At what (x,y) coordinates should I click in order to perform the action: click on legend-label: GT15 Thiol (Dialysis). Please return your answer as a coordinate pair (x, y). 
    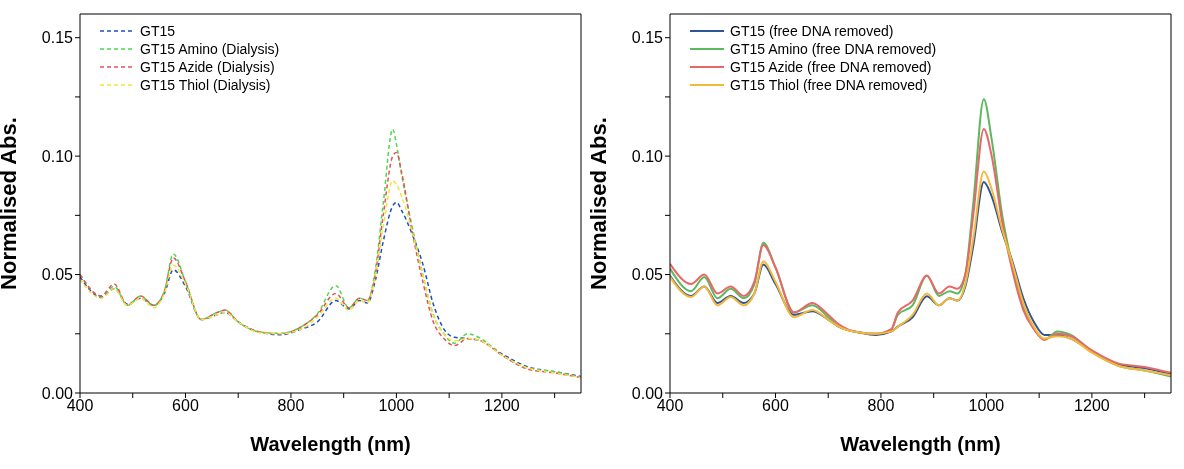
    Looking at the image, I should click on (205, 85).